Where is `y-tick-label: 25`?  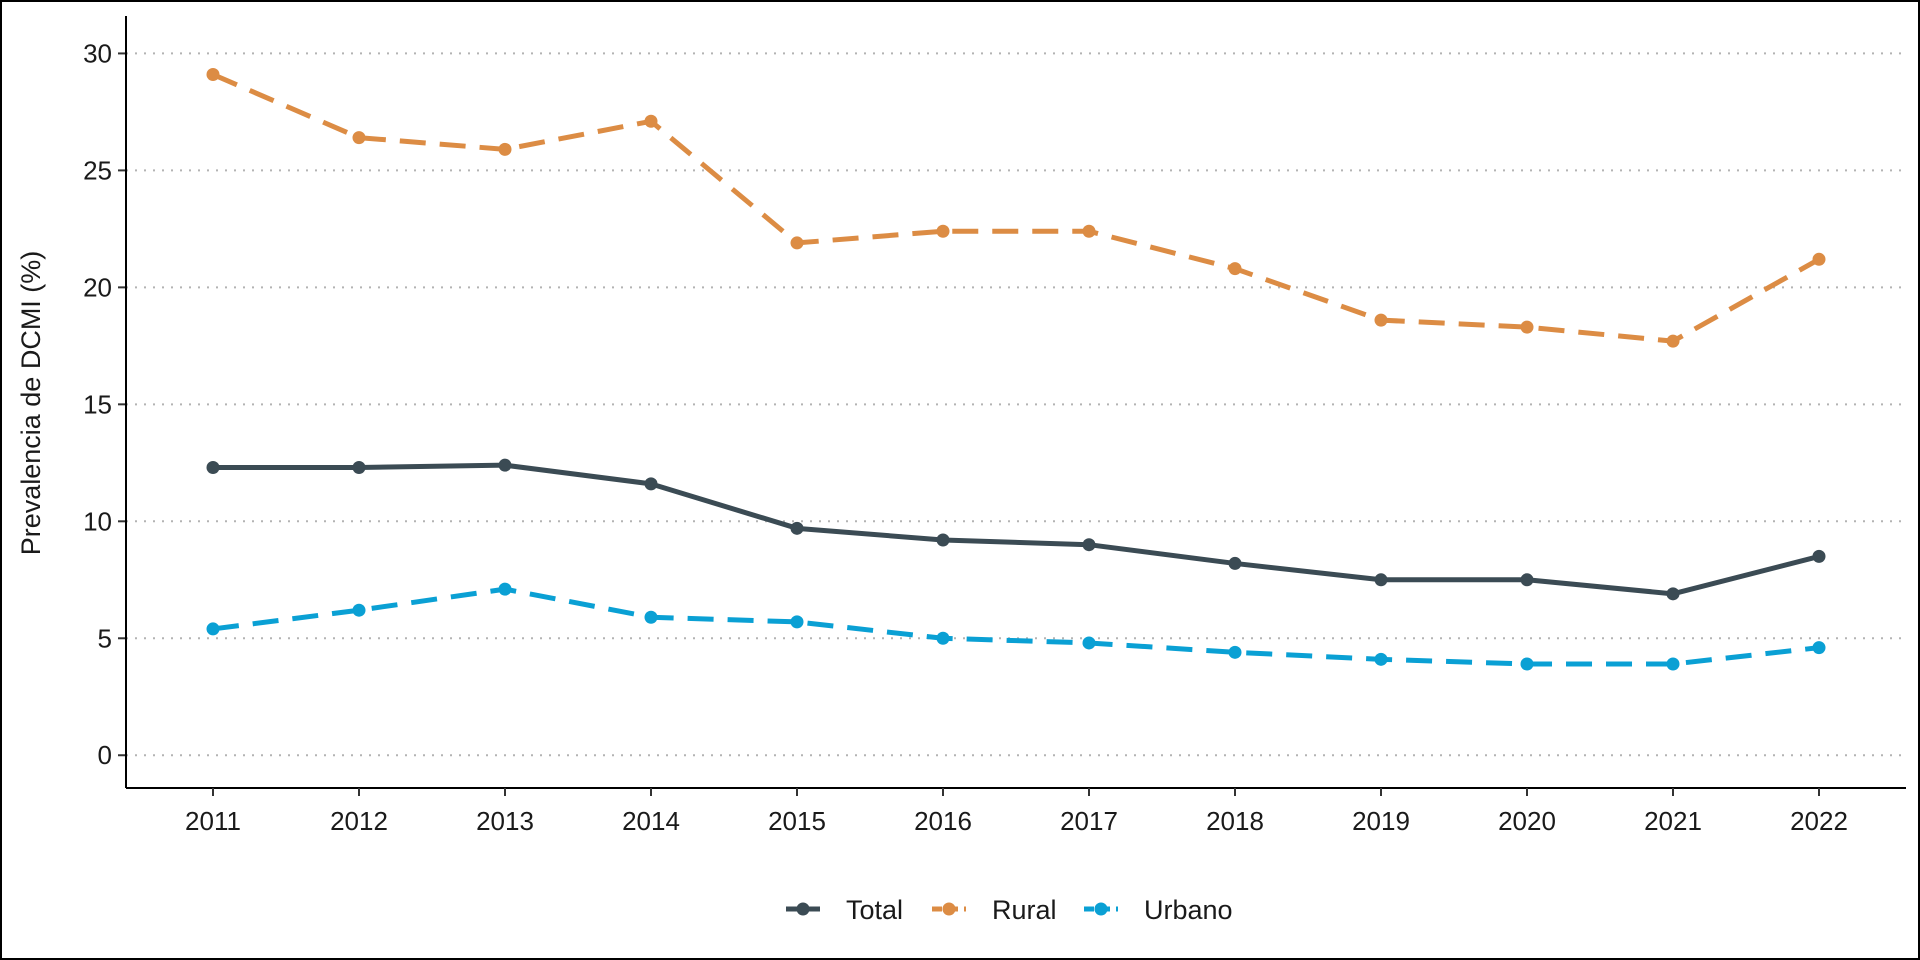 y-tick-label: 25 is located at coordinates (97, 170).